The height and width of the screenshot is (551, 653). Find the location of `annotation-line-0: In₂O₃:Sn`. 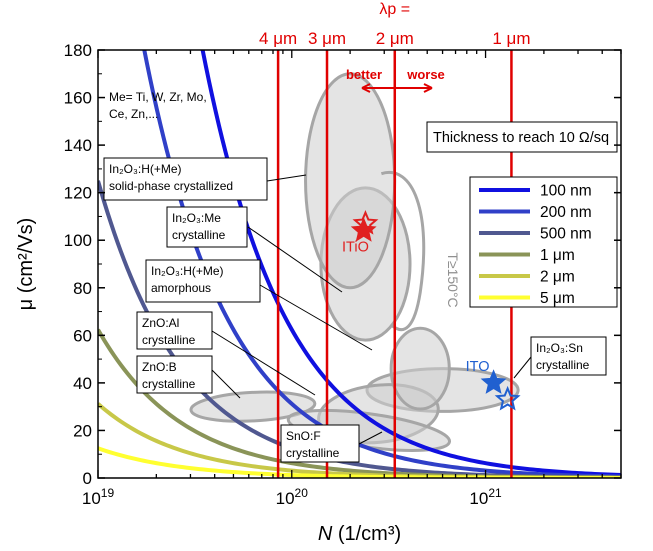

annotation-line-0: In₂O₃:Sn is located at coordinates (559, 348).